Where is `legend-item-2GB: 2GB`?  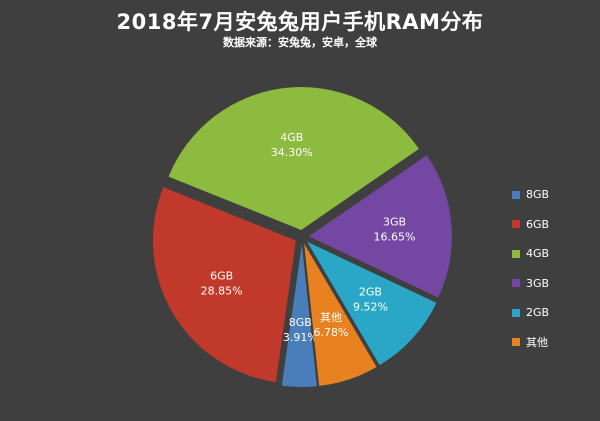
legend-item-2GB: 2GB is located at coordinates (552, 313).